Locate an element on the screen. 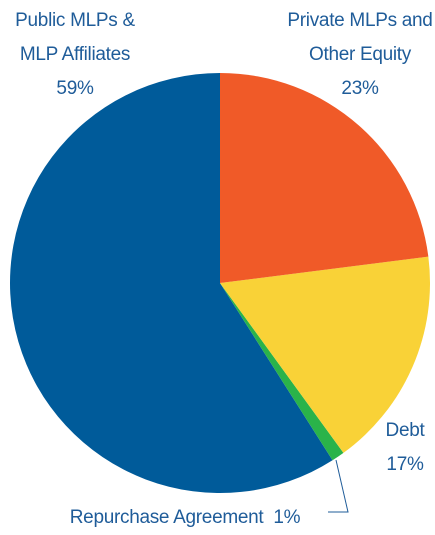 This screenshot has width=435, height=535. value-label: 1% is located at coordinates (287, 517).